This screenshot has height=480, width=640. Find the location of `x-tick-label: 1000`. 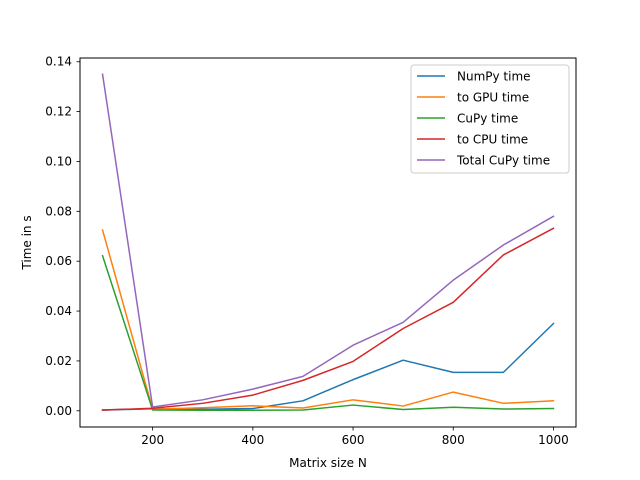

x-tick-label: 1000 is located at coordinates (553, 440).